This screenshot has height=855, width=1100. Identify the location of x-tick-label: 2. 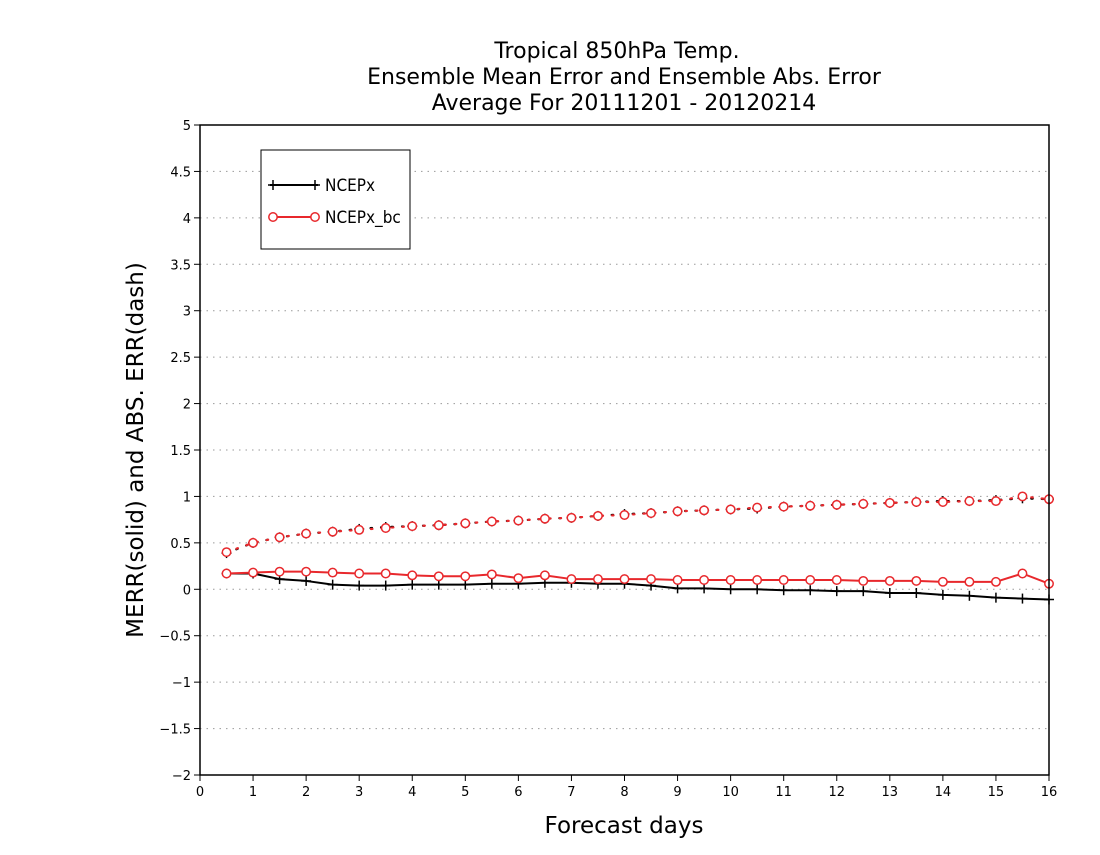
(306, 792).